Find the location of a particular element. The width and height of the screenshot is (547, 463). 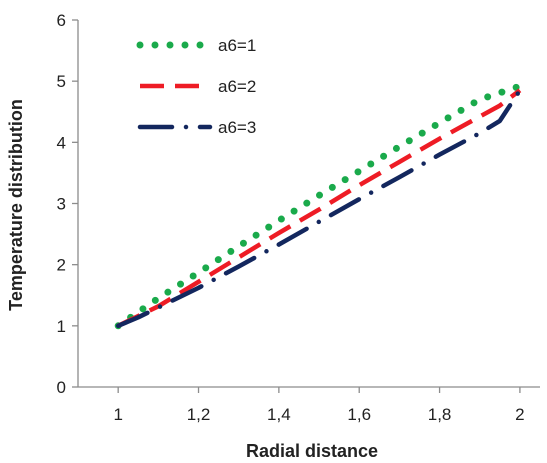

legend-label-1: a6=1 is located at coordinates (237, 45).